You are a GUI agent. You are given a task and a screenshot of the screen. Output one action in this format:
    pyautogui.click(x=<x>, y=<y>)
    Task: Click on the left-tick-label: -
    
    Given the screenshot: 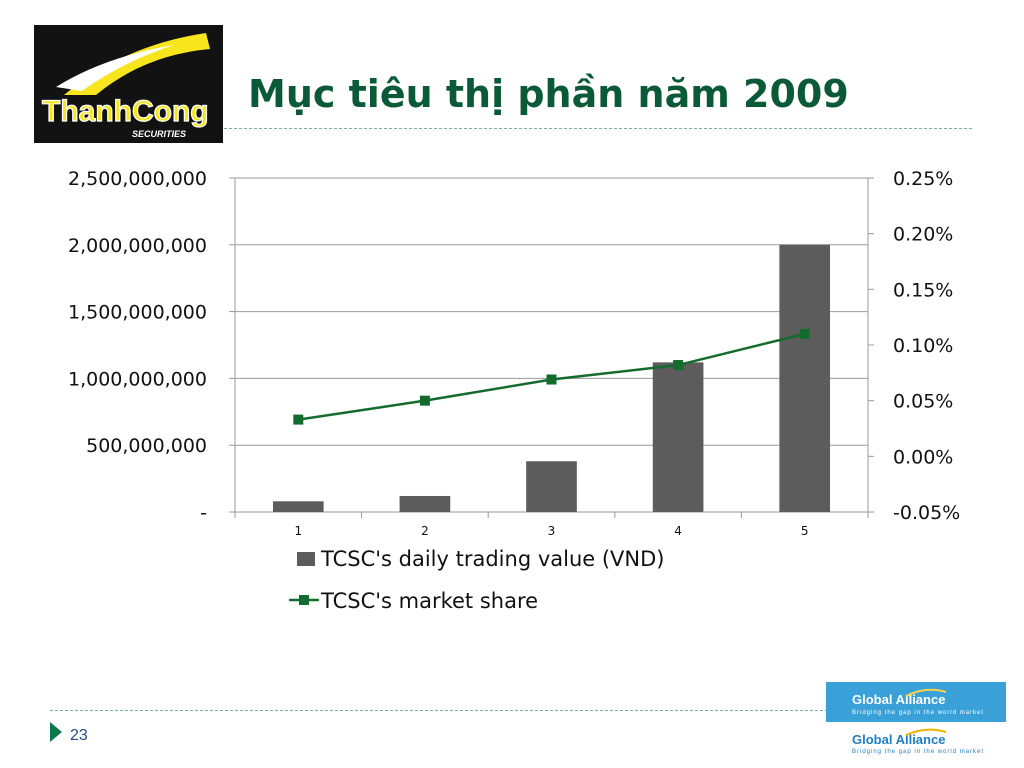 What is the action you would take?
    pyautogui.click(x=203, y=513)
    